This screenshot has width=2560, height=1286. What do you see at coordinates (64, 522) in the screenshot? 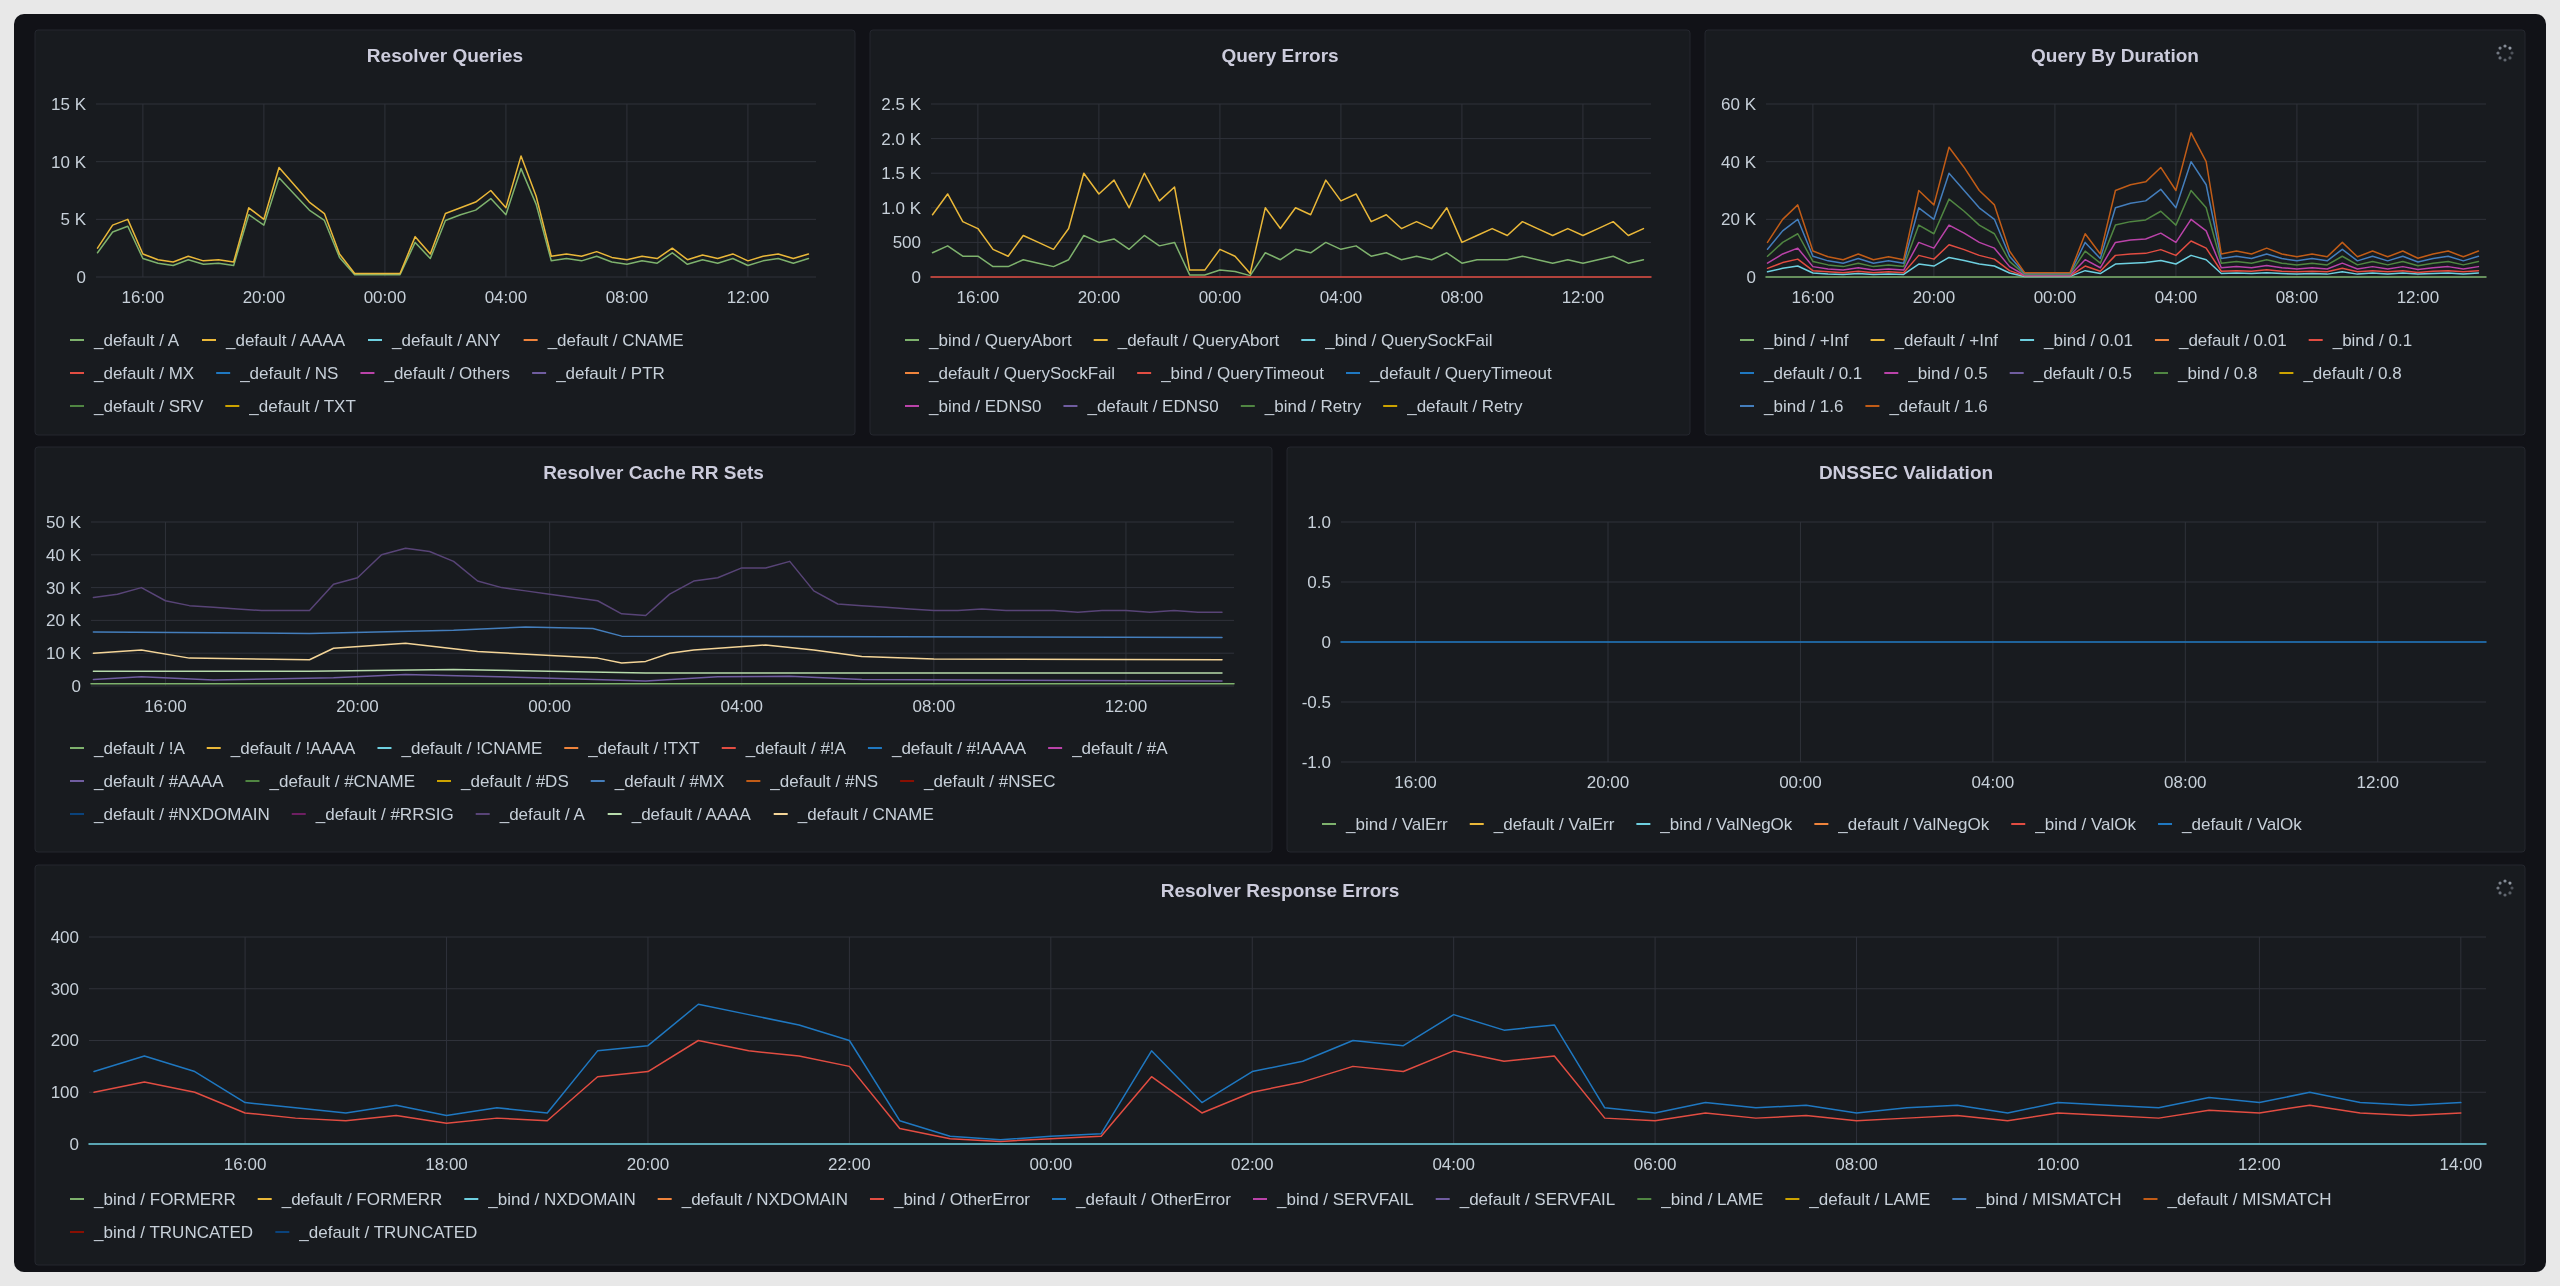
I see `y-tick-label: 50 K` at bounding box center [64, 522].